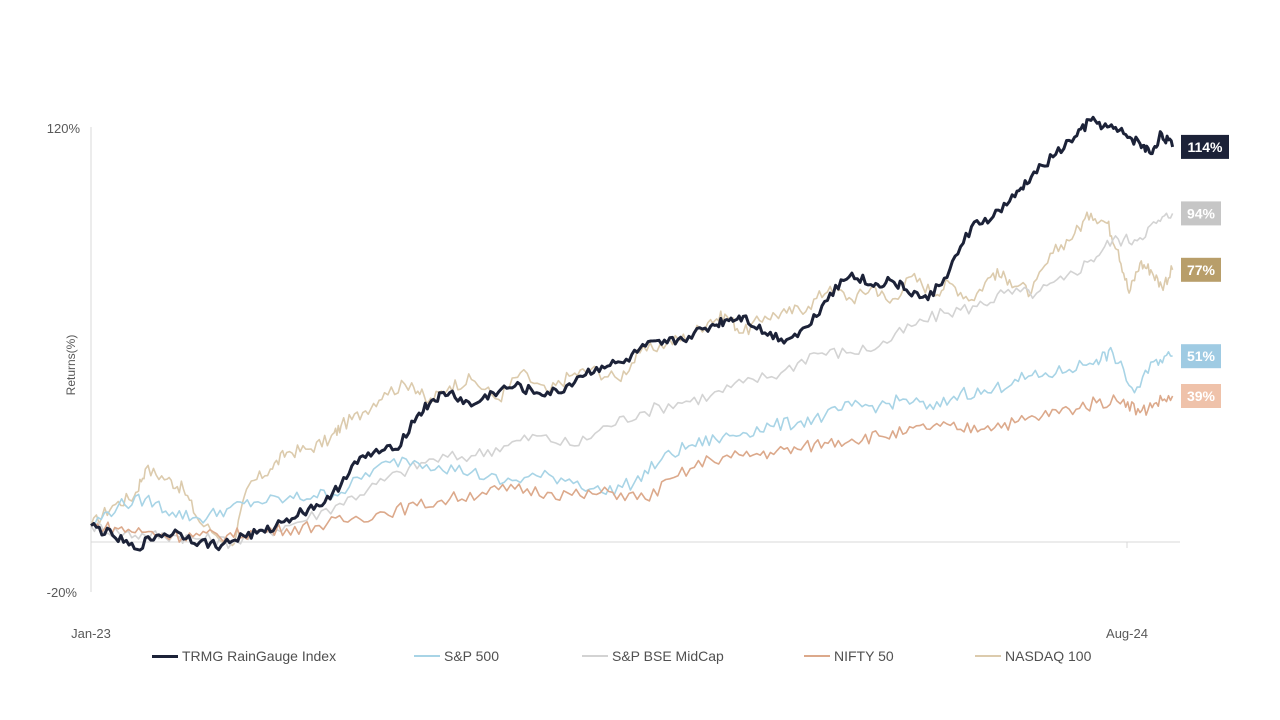 The image size is (1280, 720). What do you see at coordinates (472, 656) in the screenshot?
I see `legend-label: S&P 500` at bounding box center [472, 656].